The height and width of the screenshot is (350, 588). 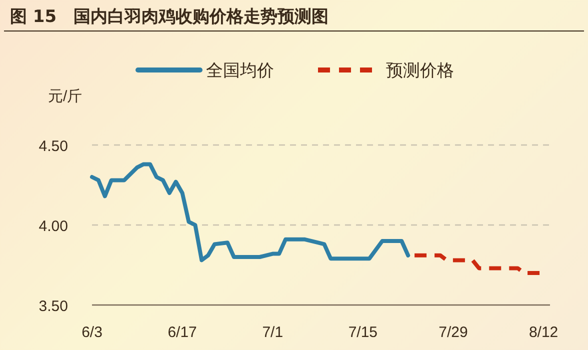 What do you see at coordinates (363, 332) in the screenshot?
I see `x-tick-label: 7/15` at bounding box center [363, 332].